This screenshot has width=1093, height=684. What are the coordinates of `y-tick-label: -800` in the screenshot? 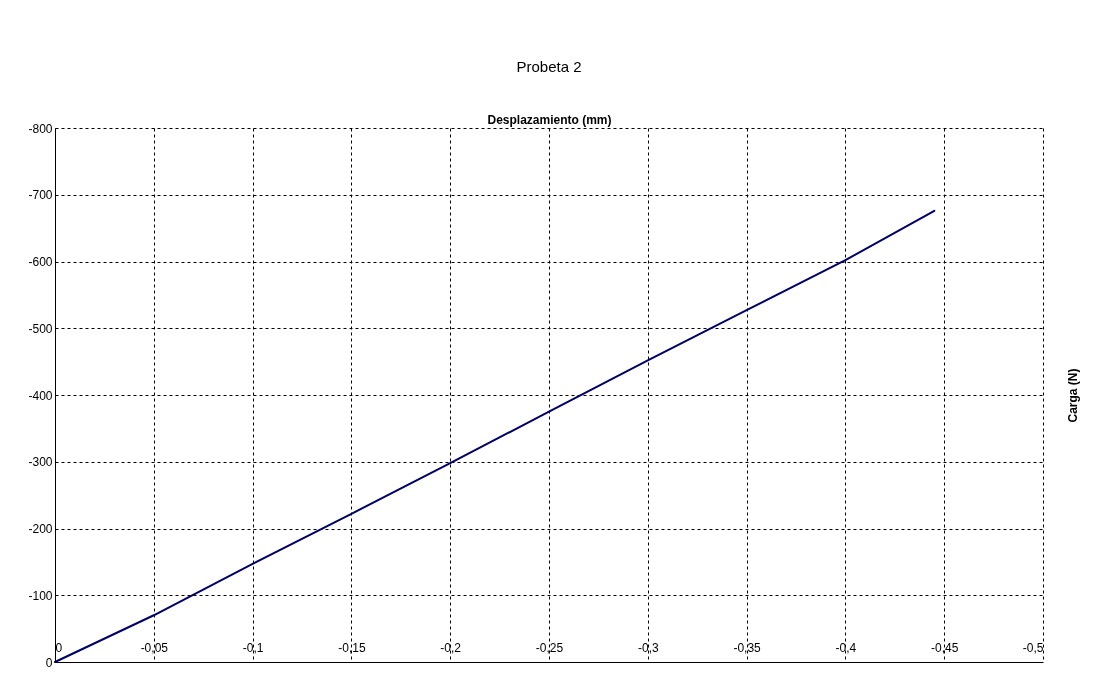 It's located at (40, 128).